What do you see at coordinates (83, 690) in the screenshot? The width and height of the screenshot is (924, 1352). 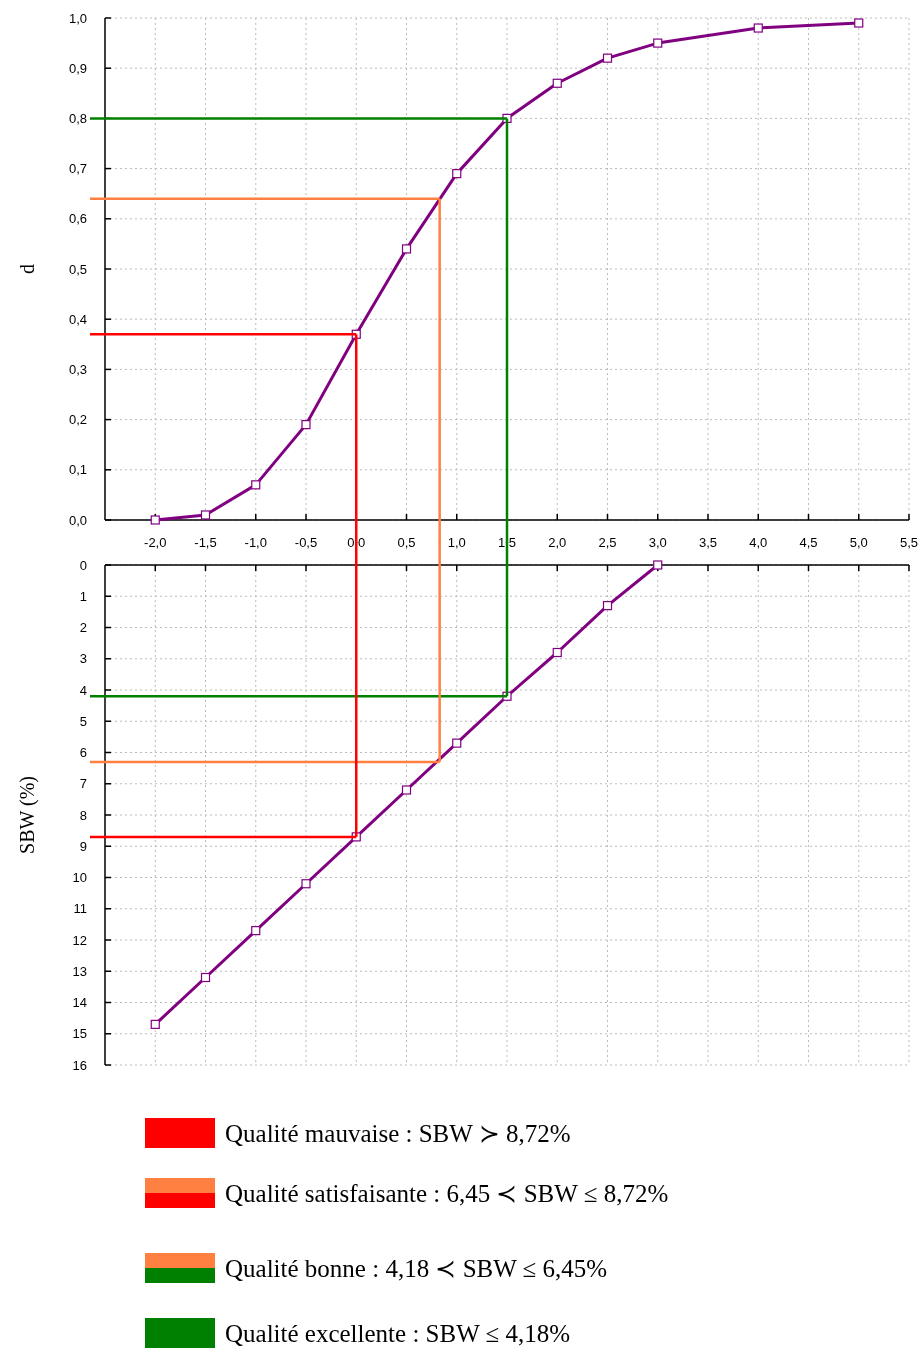 I see `y-tick-label: 4` at bounding box center [83, 690].